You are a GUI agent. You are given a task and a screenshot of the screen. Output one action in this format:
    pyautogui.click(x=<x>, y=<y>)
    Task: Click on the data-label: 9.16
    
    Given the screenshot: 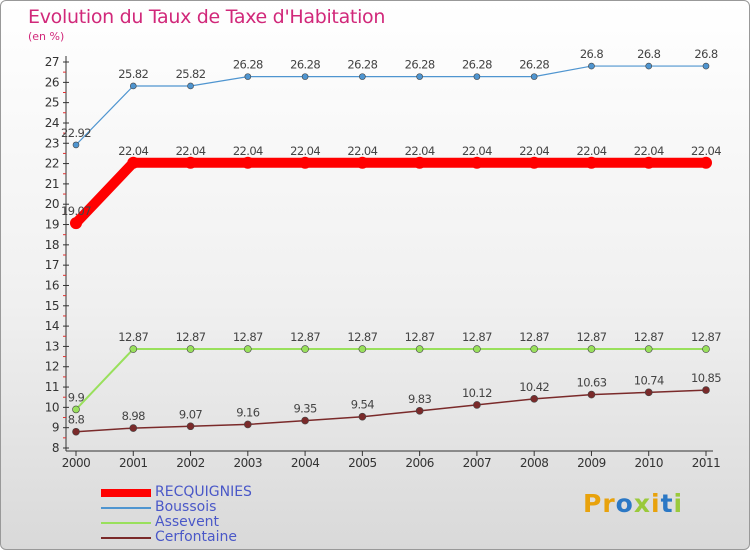 What is the action you would take?
    pyautogui.click(x=247, y=412)
    